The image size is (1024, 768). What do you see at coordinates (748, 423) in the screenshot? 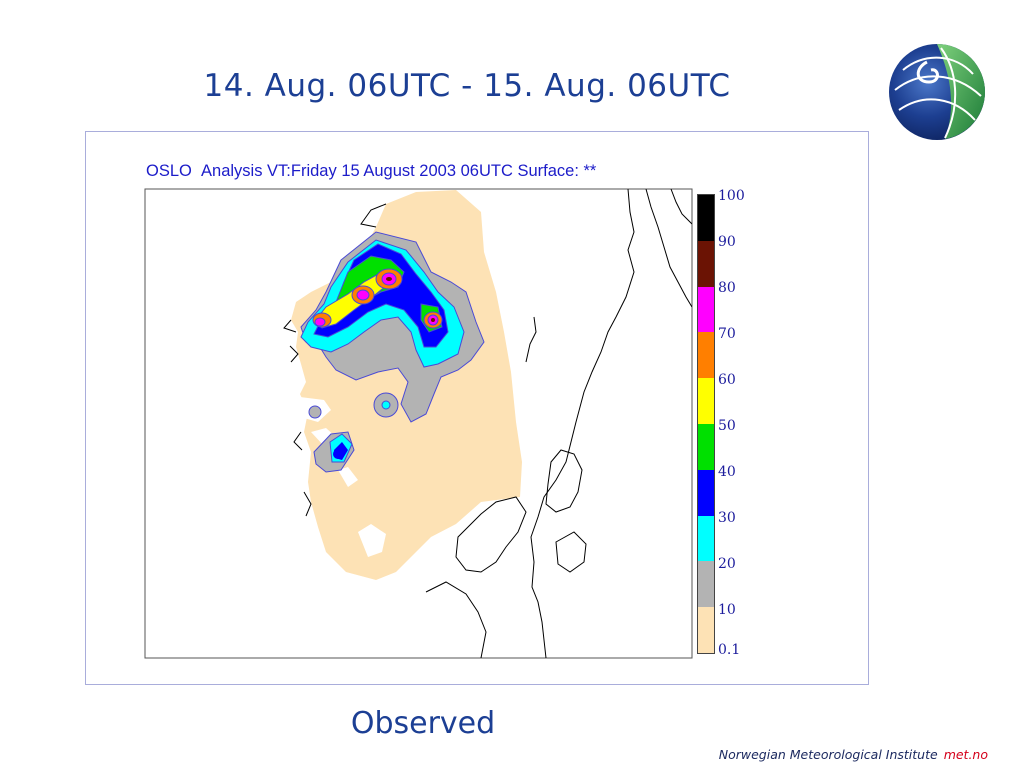
I see `colorbar-labels: 100 90 80 70 60 50 40 30 20 10 0.1` at bounding box center [748, 423].